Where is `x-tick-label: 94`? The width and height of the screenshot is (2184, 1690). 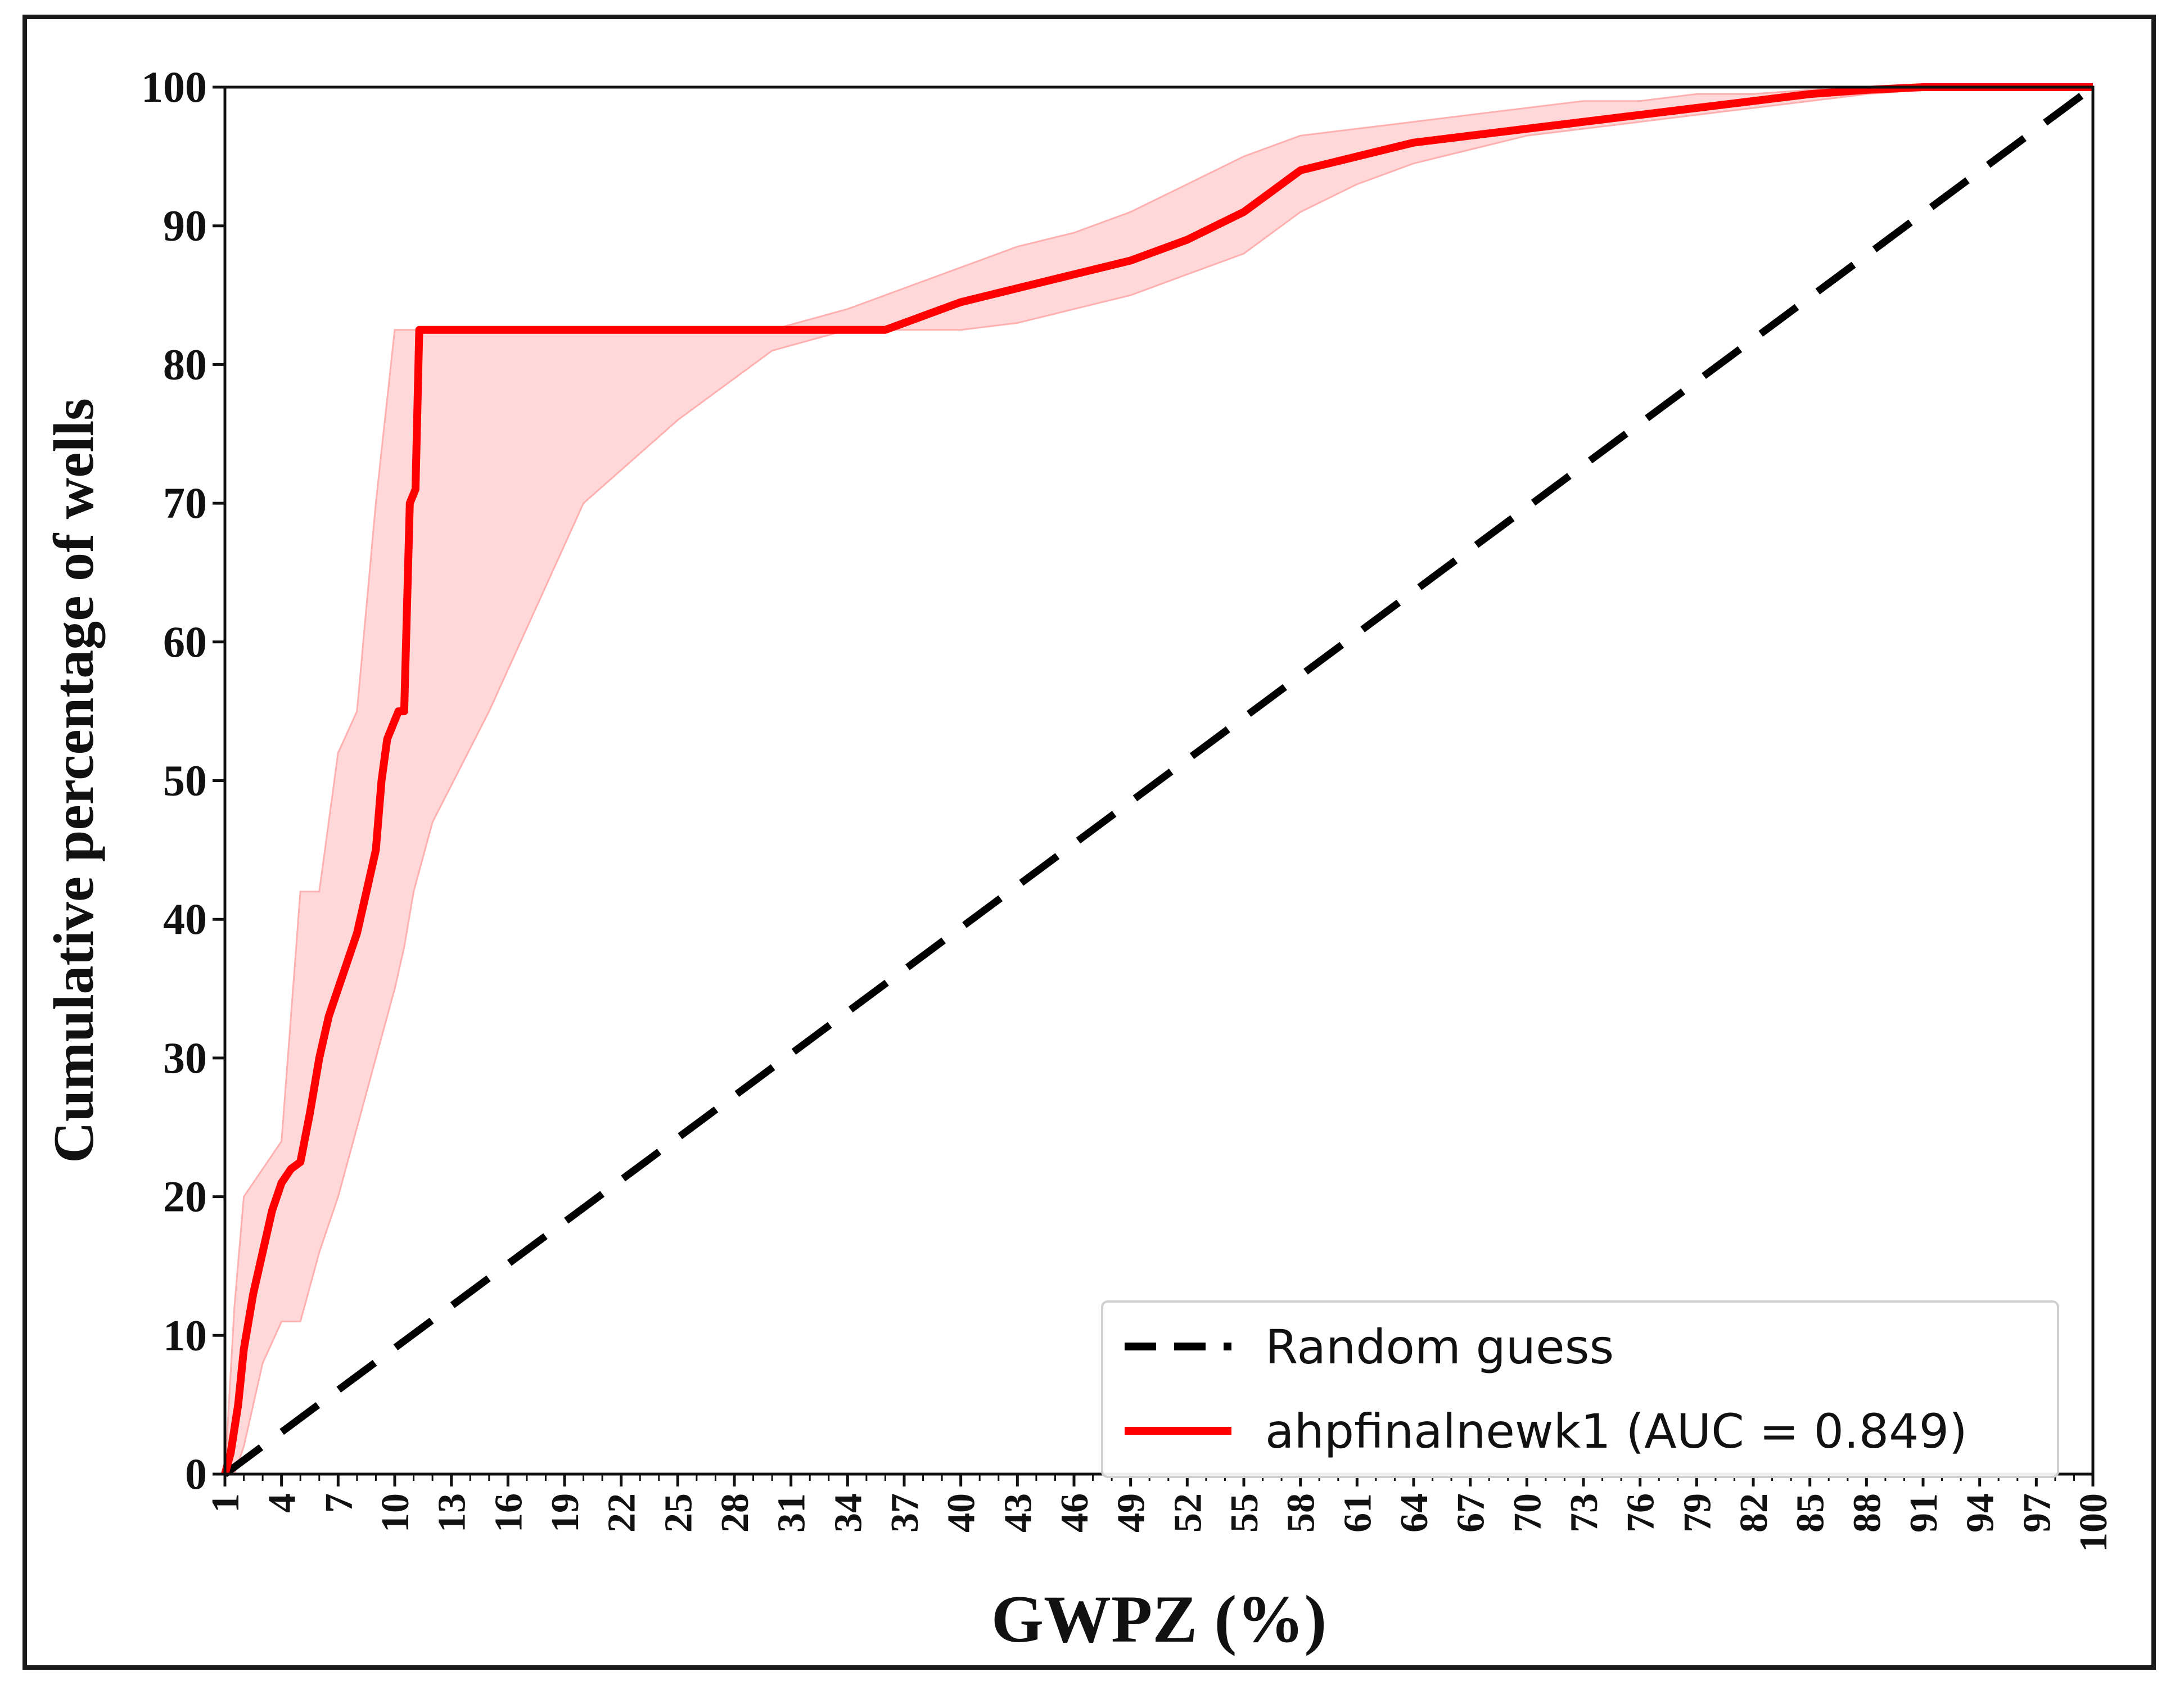
x-tick-label: 94 is located at coordinates (1980, 1513).